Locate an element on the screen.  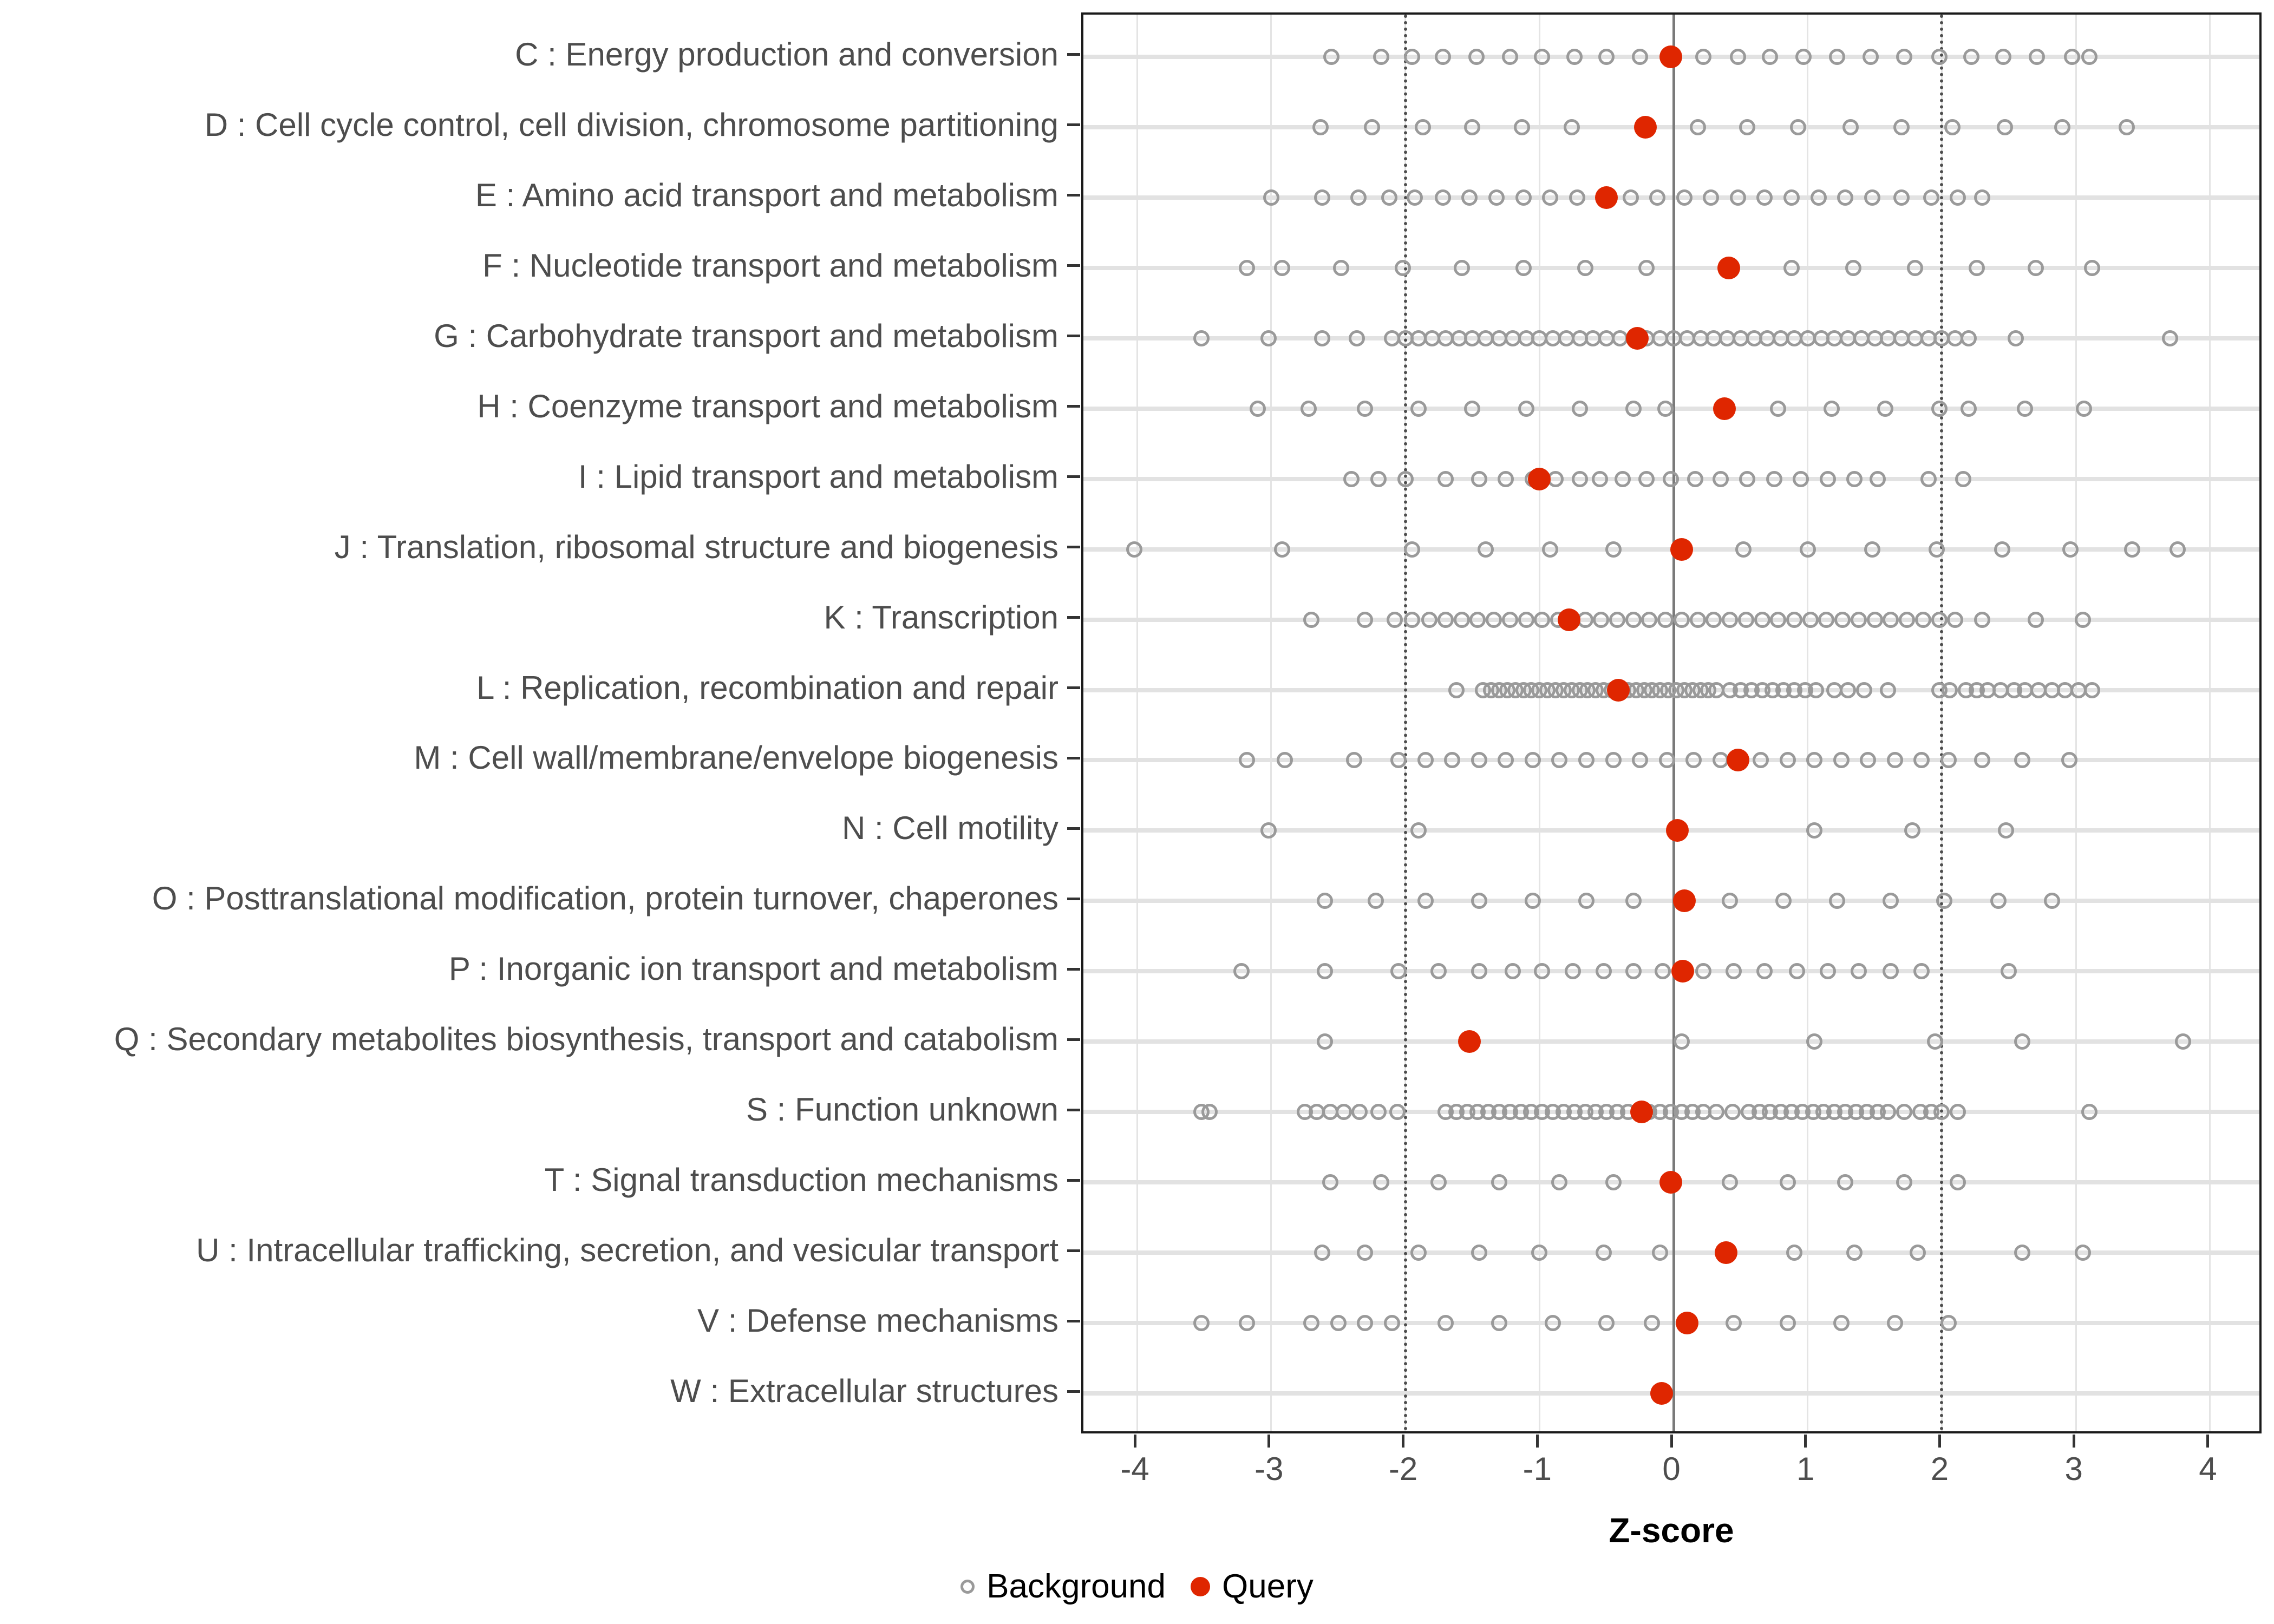
x-axis-tick-label: -3 is located at coordinates (1269, 1469).